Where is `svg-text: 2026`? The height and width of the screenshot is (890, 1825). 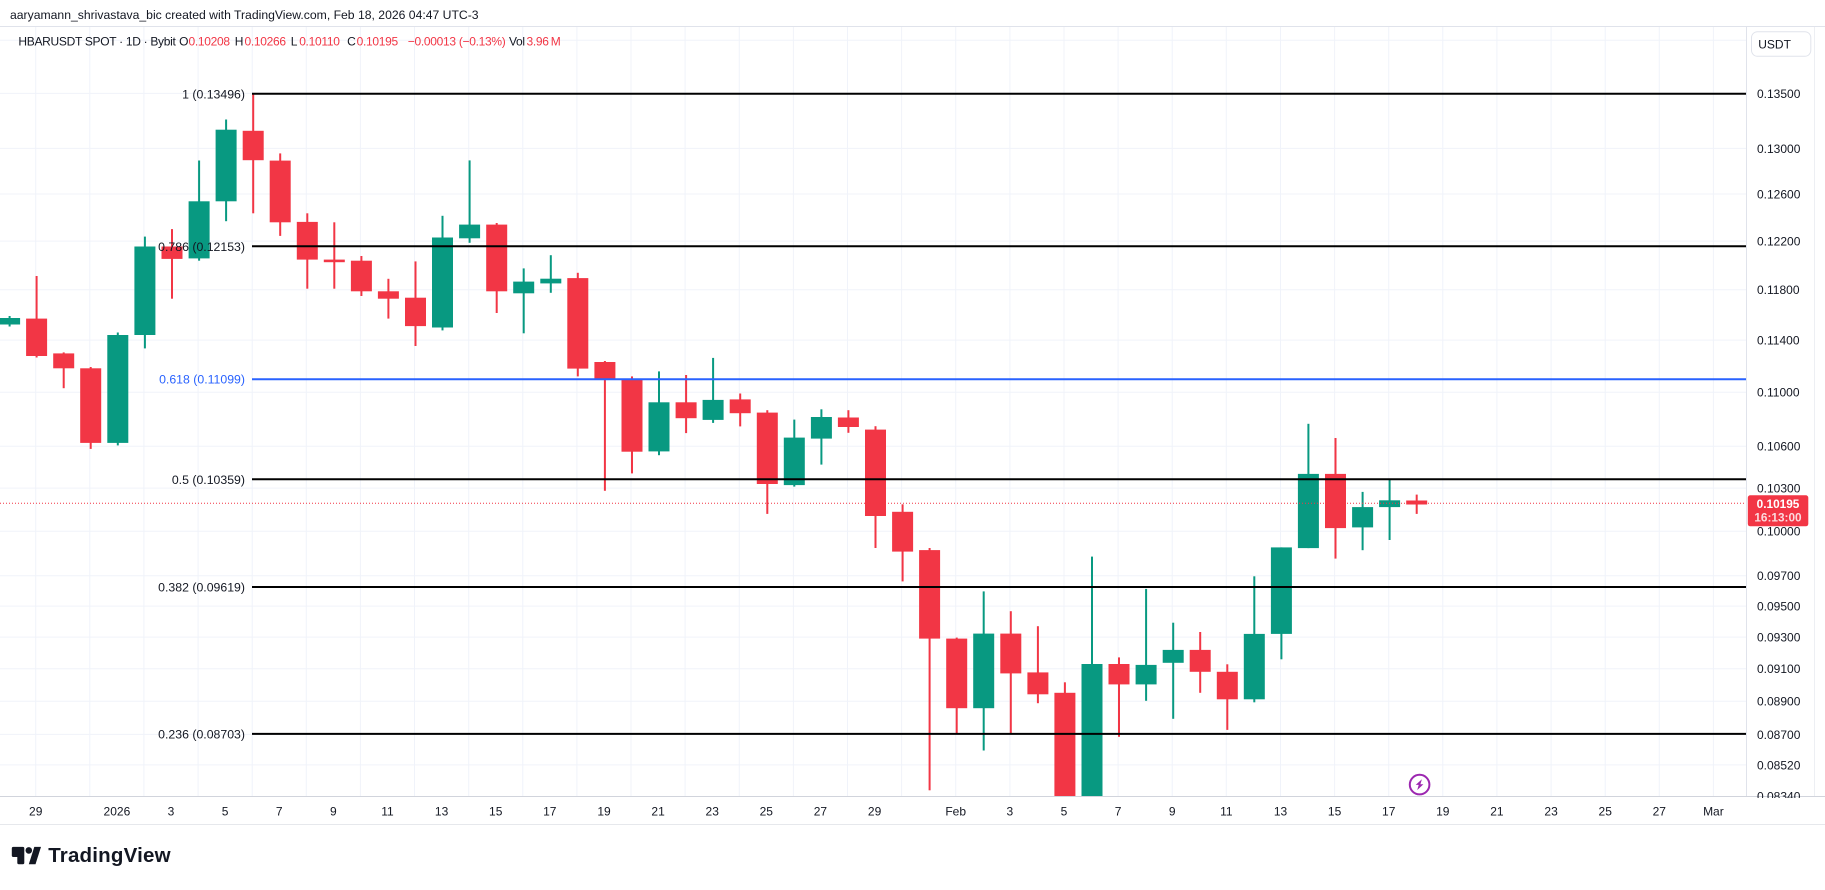 svg-text: 2026 is located at coordinates (117, 812).